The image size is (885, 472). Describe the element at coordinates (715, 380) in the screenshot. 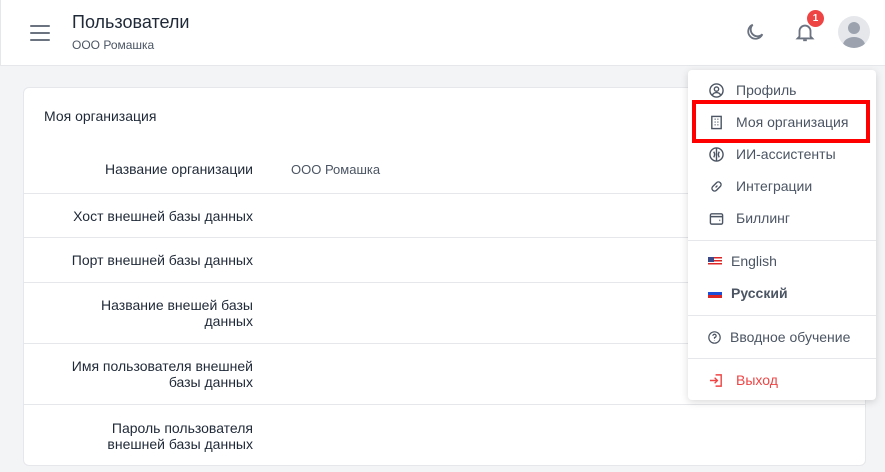

I see `logout-icon` at that location.